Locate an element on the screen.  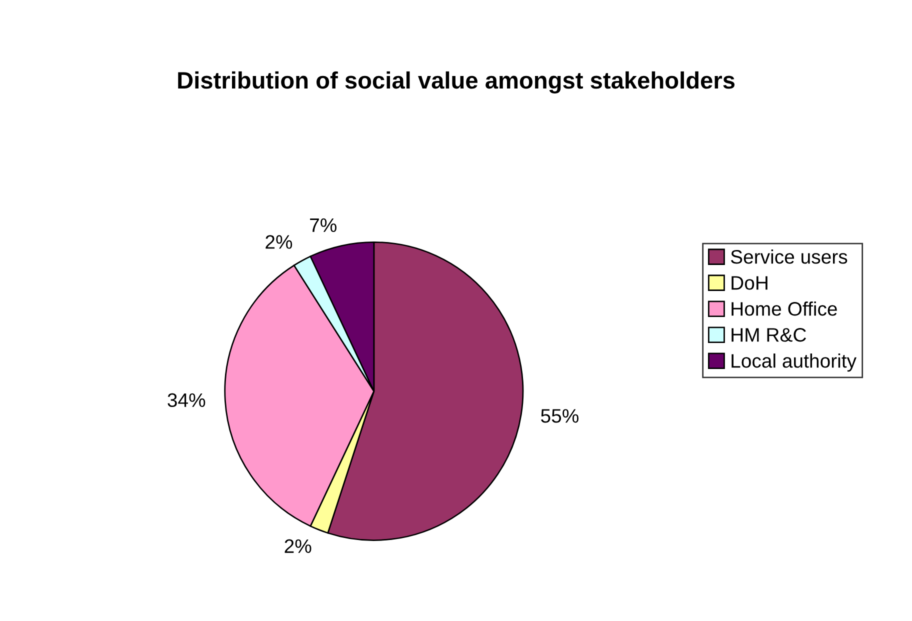
legend-label: Home Office is located at coordinates (784, 308).